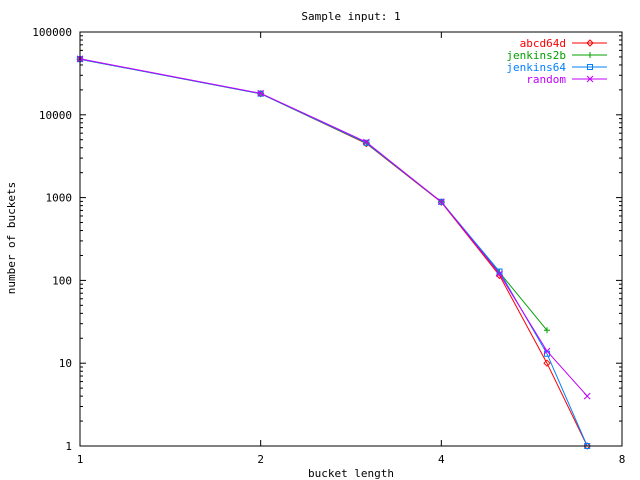  I want to click on legend-label-jenkins64: jenkins64, so click(536, 67).